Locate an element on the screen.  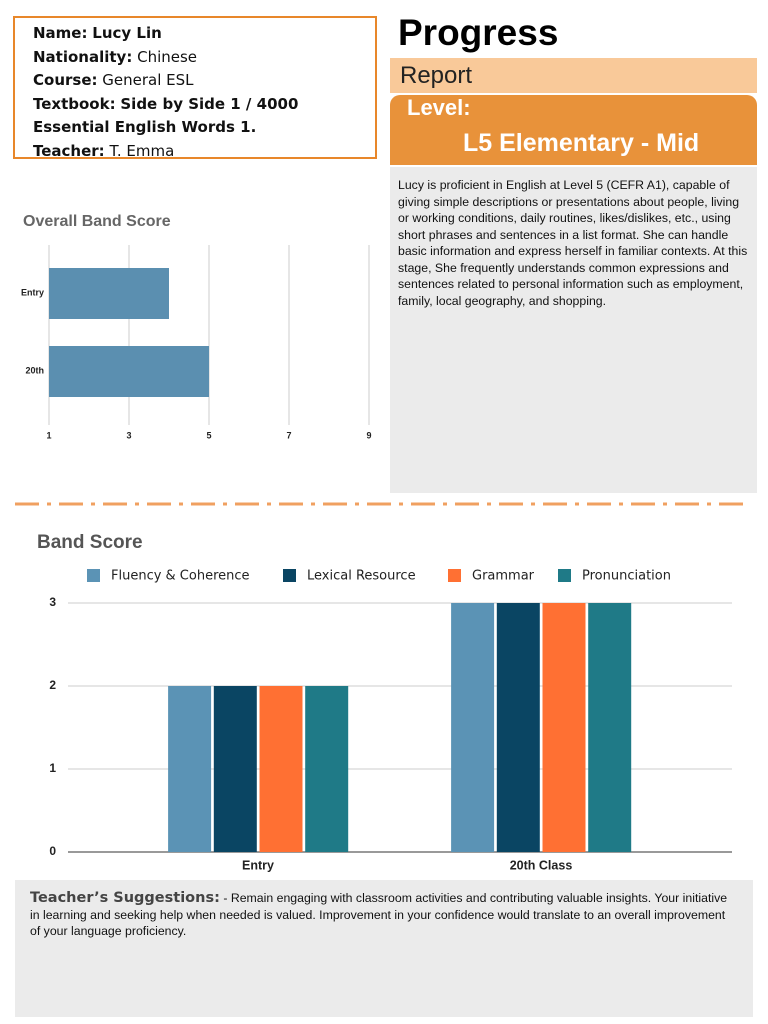
legend-label: Grammar is located at coordinates (503, 576).